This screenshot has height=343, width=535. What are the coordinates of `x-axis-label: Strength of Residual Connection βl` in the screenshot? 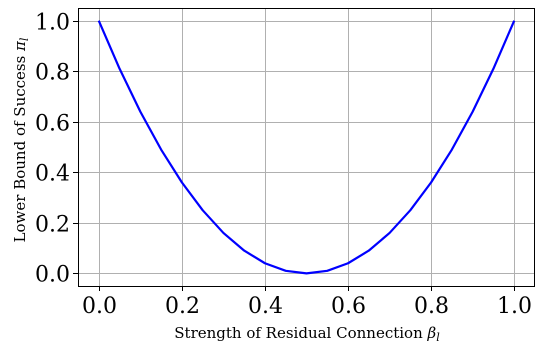 It's located at (307, 333).